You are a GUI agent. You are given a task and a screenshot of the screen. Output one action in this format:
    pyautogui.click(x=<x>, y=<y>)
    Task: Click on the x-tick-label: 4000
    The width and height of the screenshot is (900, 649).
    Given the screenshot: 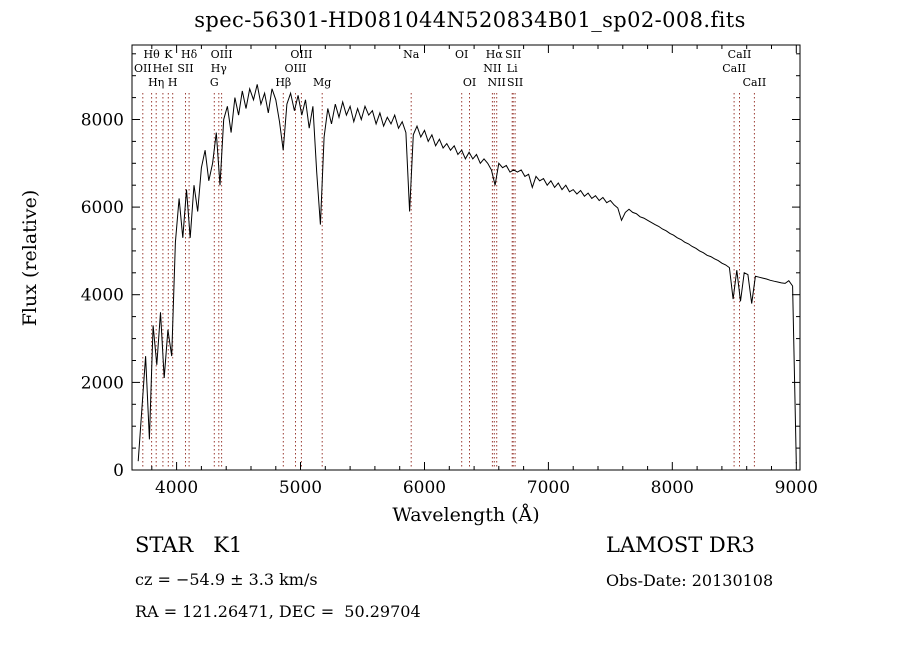 What is the action you would take?
    pyautogui.click(x=176, y=488)
    